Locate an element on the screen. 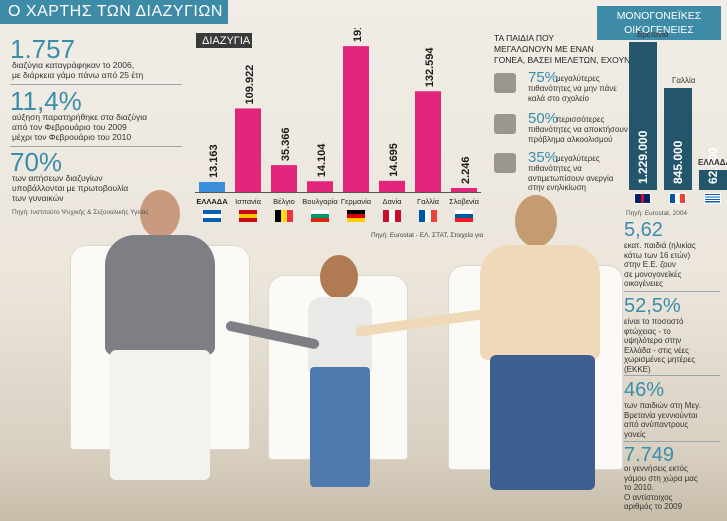 This screenshot has height=521, width=727. stat-value: 46% is located at coordinates (644, 390).